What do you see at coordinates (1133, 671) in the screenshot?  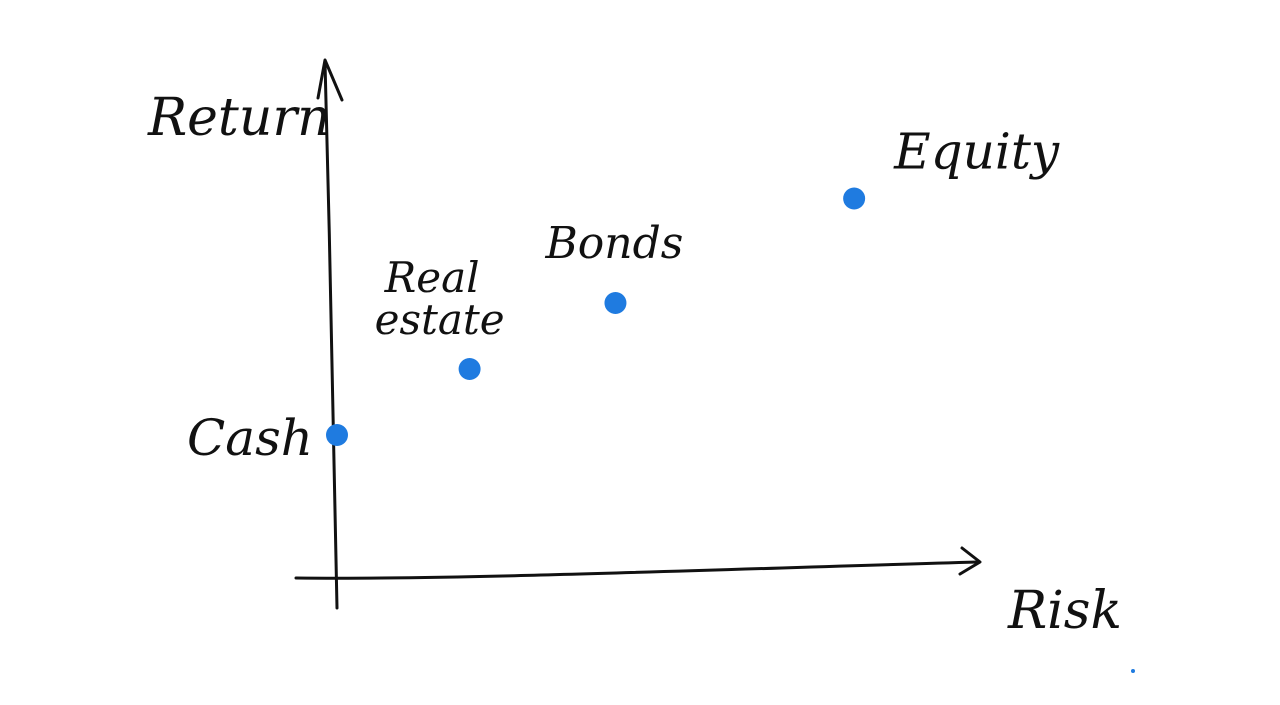 I see `stray-ink-dot` at bounding box center [1133, 671].